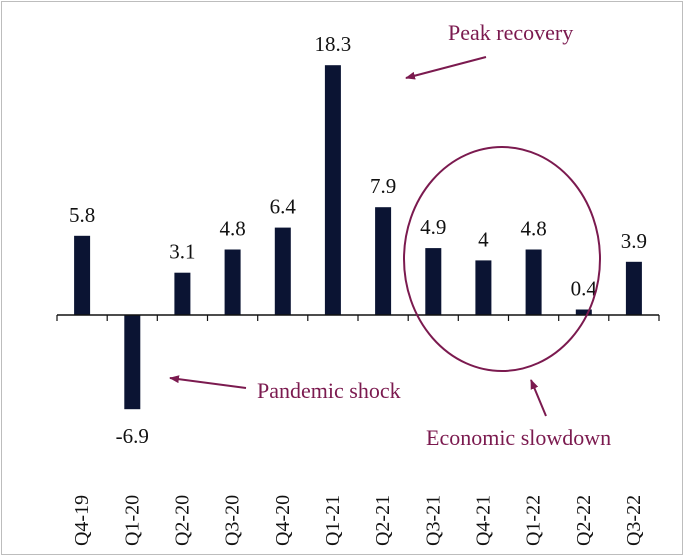 Image resolution: width=700 pixels, height=560 pixels. I want to click on arrow-peak-recovery, so click(446, 68).